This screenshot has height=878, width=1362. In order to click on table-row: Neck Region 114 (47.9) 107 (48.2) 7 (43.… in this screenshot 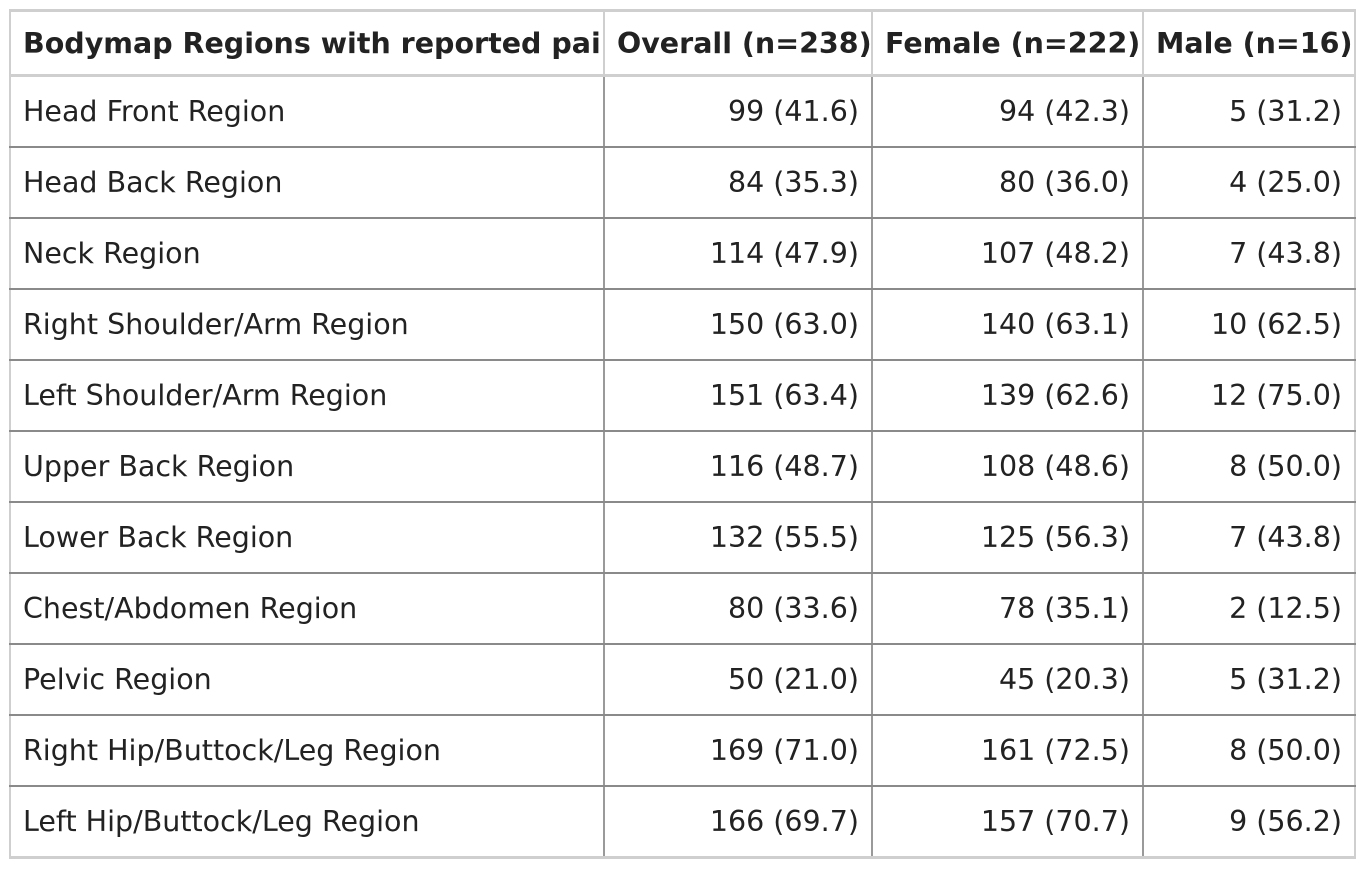, I will do `click(682, 253)`.